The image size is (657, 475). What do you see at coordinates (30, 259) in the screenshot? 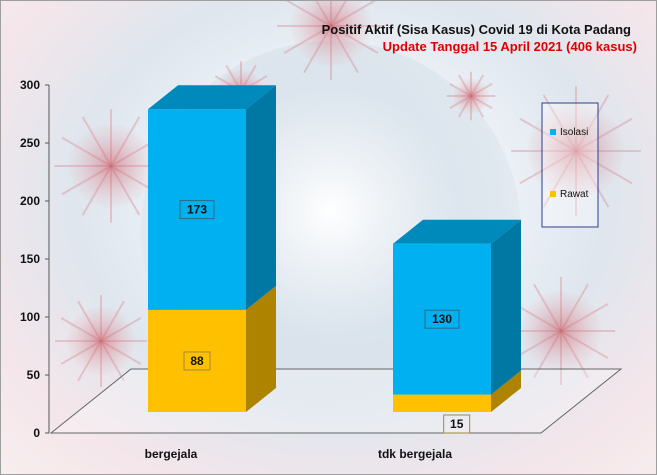
I see `y-tick-label: 150` at bounding box center [30, 259].